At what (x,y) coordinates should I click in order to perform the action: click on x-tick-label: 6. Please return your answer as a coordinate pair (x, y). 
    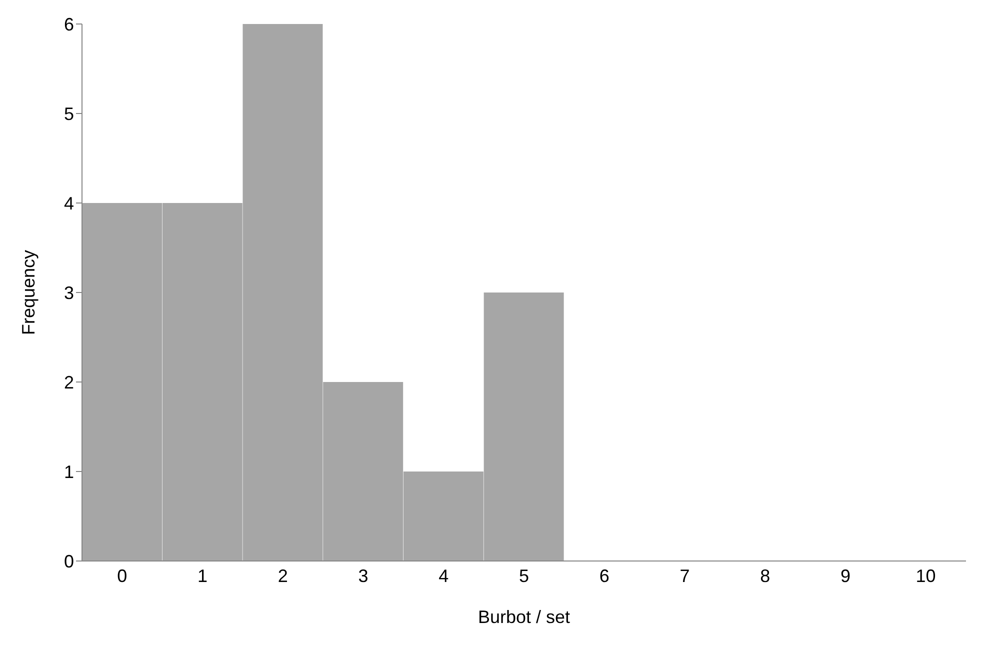
    Looking at the image, I should click on (604, 576).